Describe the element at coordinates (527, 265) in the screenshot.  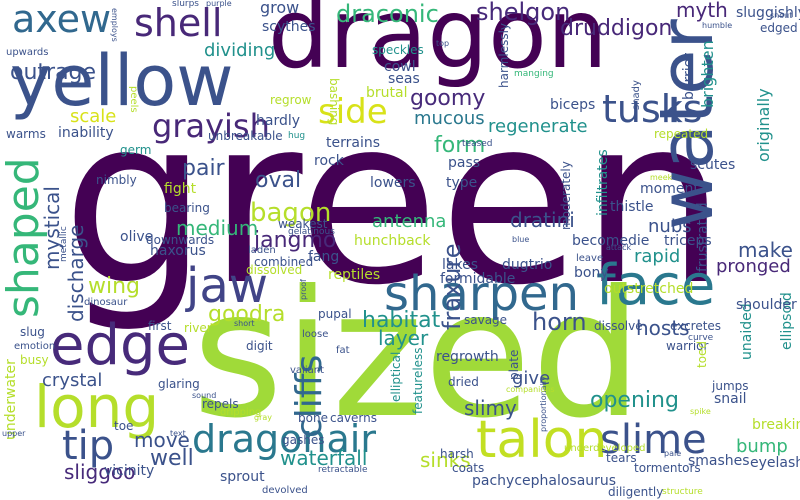
I see `word: dugtrio` at that location.